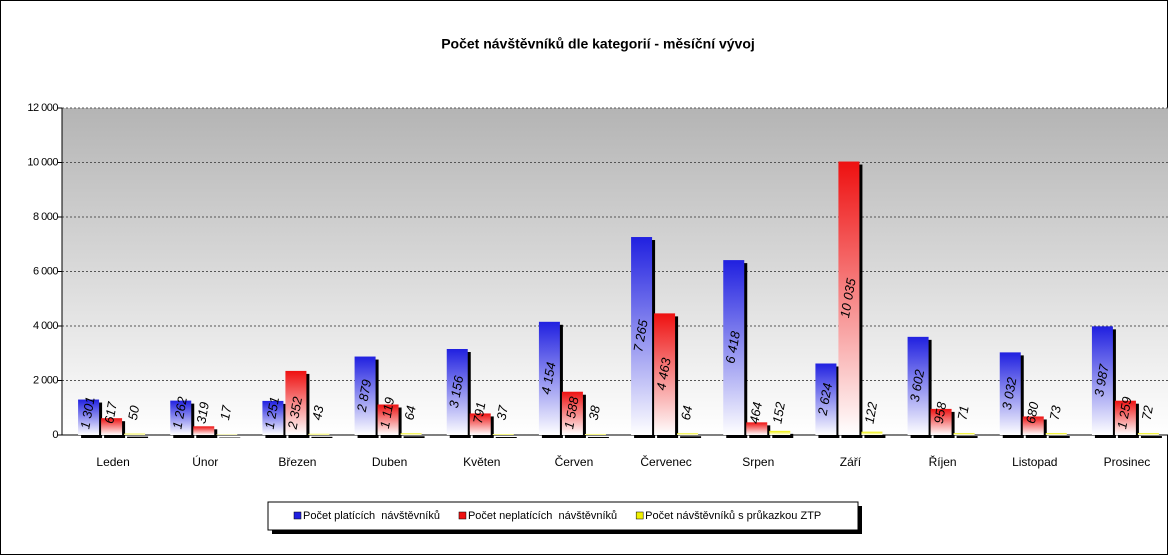 Image resolution: width=1168 pixels, height=555 pixels. What do you see at coordinates (733, 516) in the screenshot?
I see `legend-label: Počet návštěvníků s průkazkou ZTP` at bounding box center [733, 516].